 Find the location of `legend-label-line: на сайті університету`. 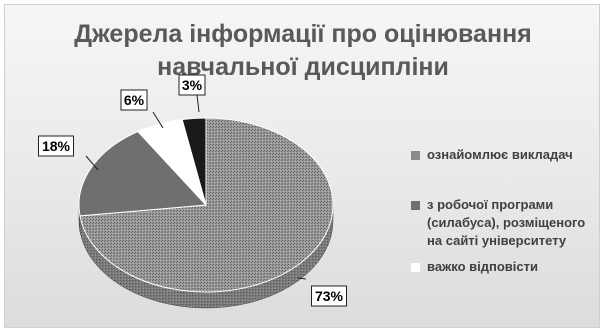

legend-label-line: на сайті університету is located at coordinates (497, 240).